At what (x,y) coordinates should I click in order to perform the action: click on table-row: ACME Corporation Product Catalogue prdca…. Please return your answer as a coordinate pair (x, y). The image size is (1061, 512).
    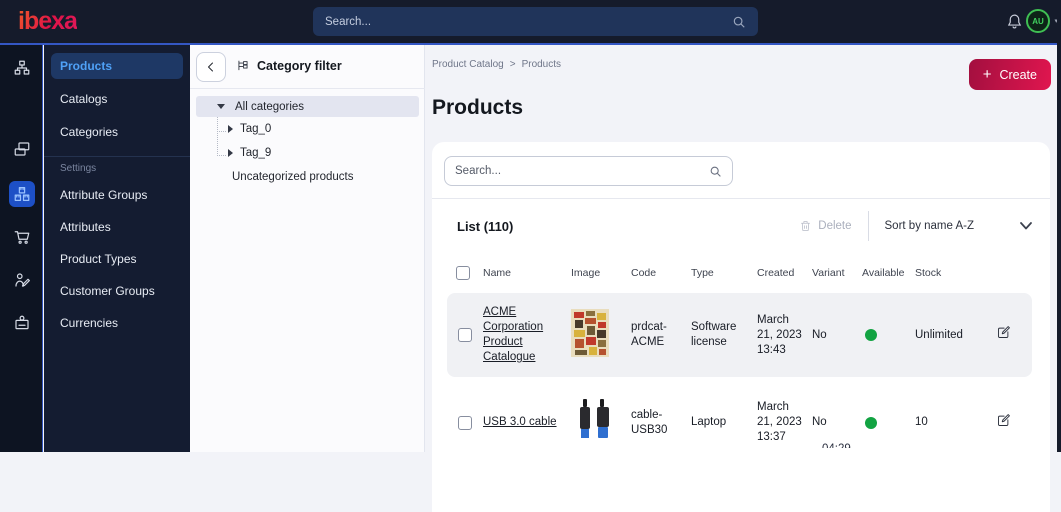
    Looking at the image, I should click on (739, 335).